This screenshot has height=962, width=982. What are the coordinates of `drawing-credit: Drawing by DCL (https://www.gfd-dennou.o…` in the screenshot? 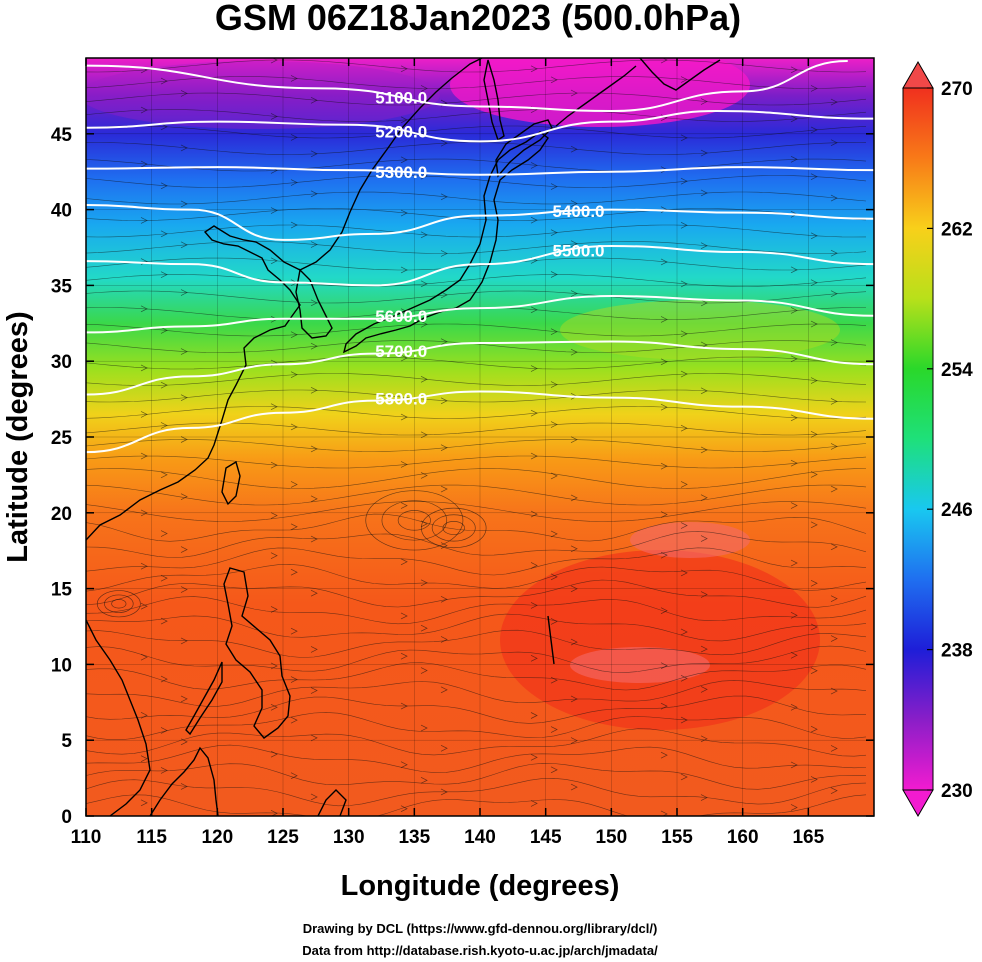 It's located at (480, 928).